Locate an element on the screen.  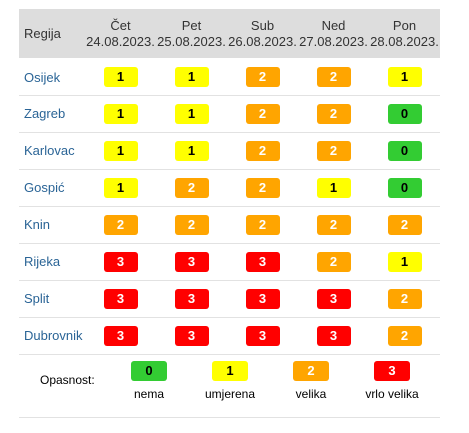
region-link: Karlovac is located at coordinates (49, 150).